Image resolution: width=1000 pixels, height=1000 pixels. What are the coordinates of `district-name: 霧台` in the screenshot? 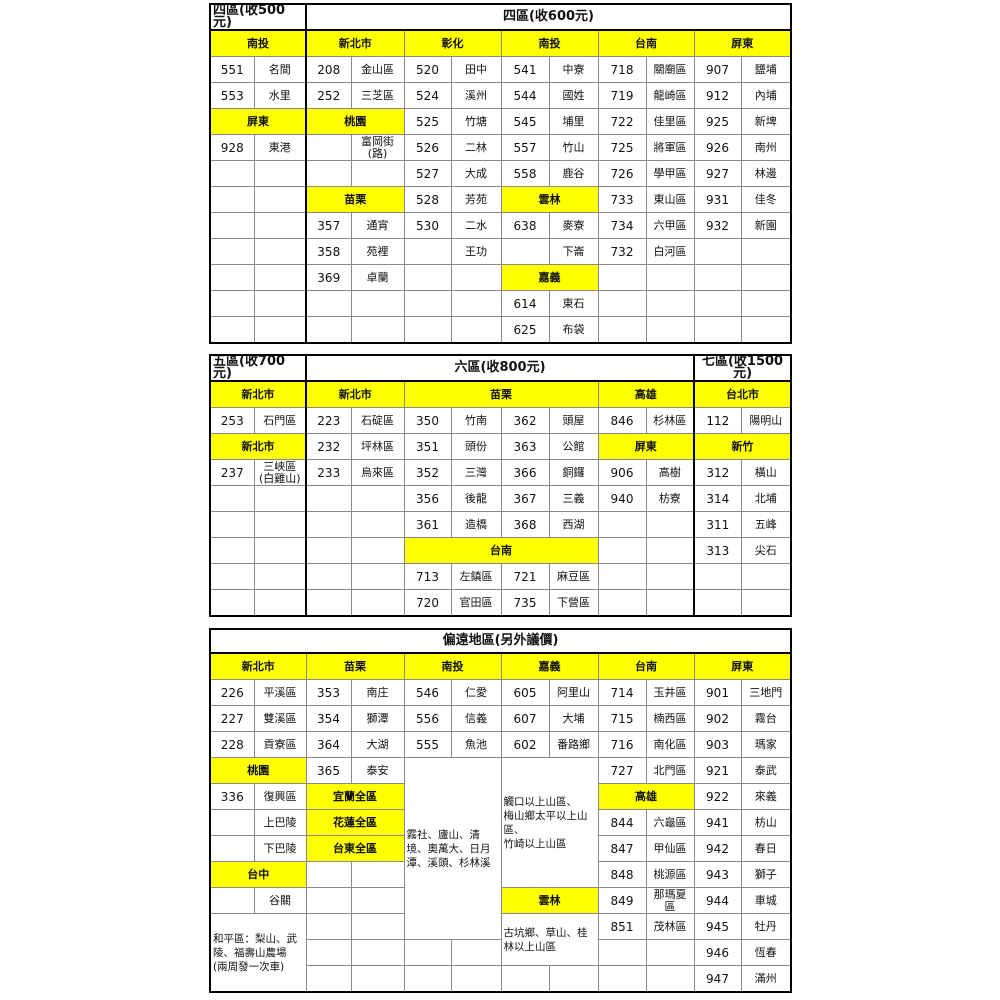 It's located at (766, 718).